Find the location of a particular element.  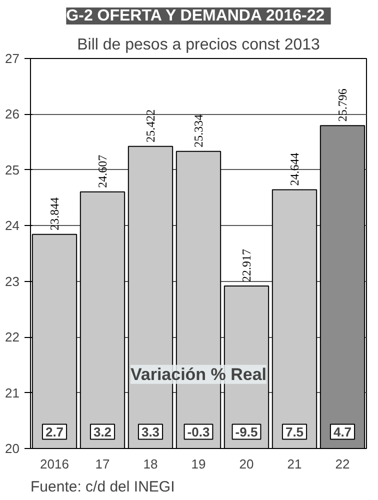

data-label: 25.422 is located at coordinates (151, 125).